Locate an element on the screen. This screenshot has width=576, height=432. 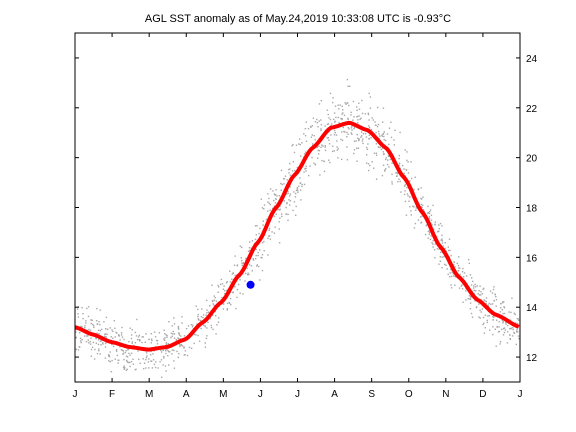
y-tick-label: 24 is located at coordinates (532, 59).